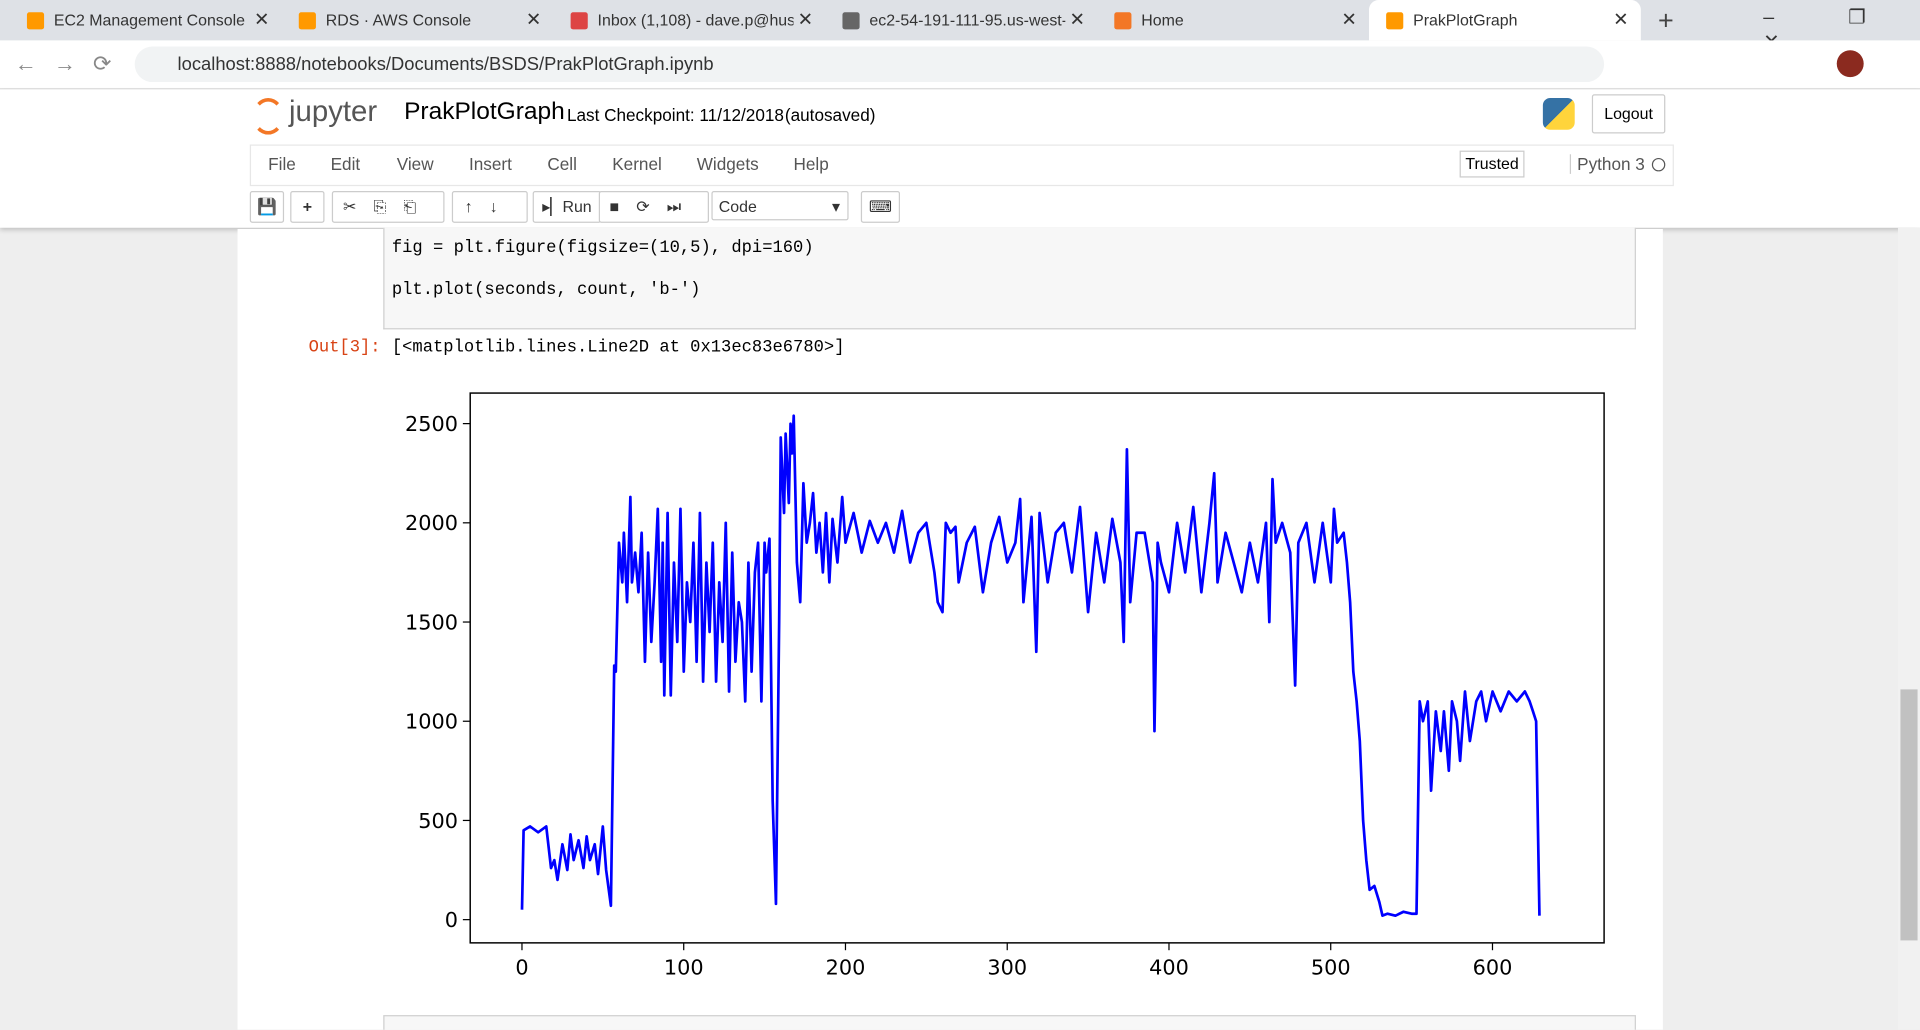 This screenshot has height=1030, width=1920. I want to click on new-tab: +, so click(1665, 20).